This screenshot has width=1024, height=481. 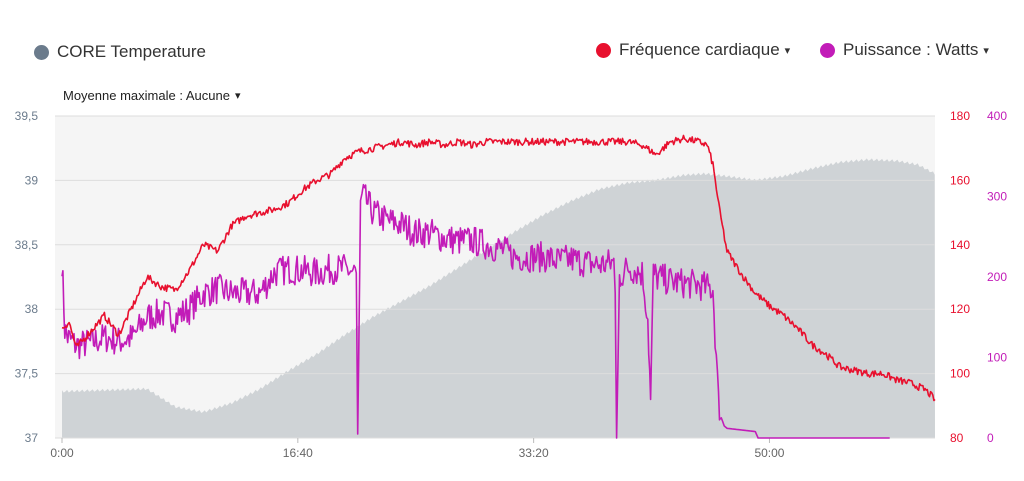 I want to click on heart-rate-swatch-icon, so click(x=603, y=50).